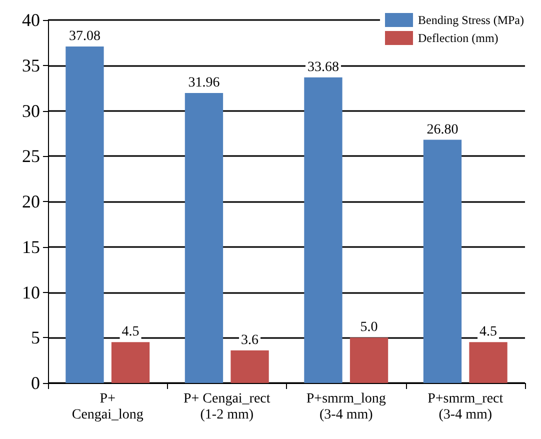 Image resolution: width=541 pixels, height=439 pixels. Describe the element at coordinates (84, 36) in the screenshot. I see `data-label: 37.08` at that location.